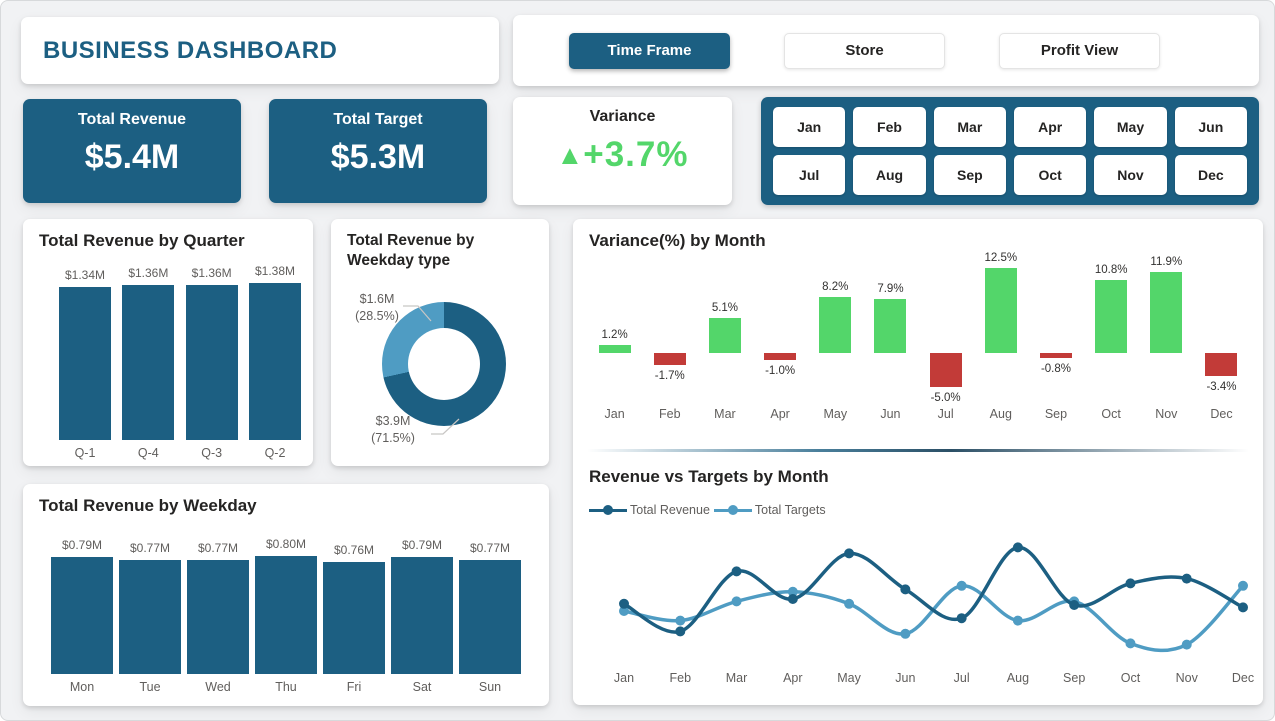  What do you see at coordinates (921, 679) in the screenshot?
I see `line-x-axis: Jan Feb Mar Apr May Jun Jul Aug Sep Oct Nov Dec` at bounding box center [921, 679].